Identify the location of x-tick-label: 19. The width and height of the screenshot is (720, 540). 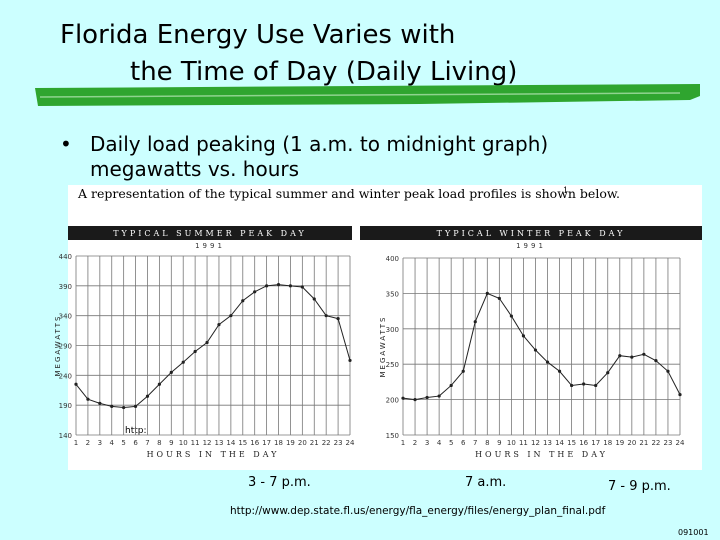
(290, 443).